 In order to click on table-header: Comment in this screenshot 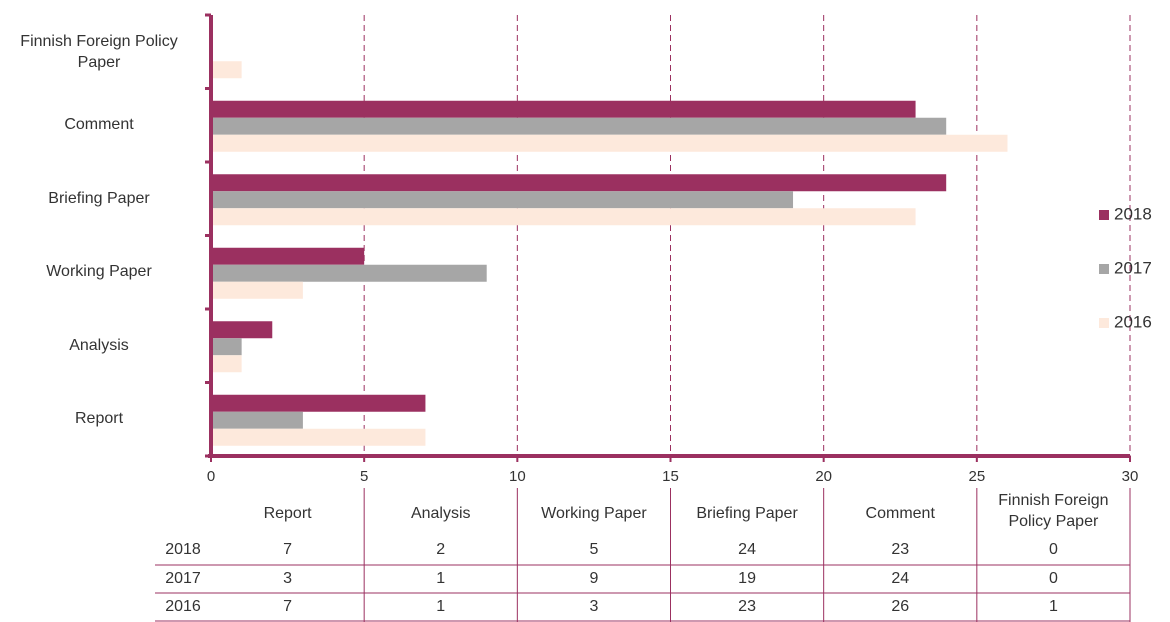, I will do `click(900, 513)`.